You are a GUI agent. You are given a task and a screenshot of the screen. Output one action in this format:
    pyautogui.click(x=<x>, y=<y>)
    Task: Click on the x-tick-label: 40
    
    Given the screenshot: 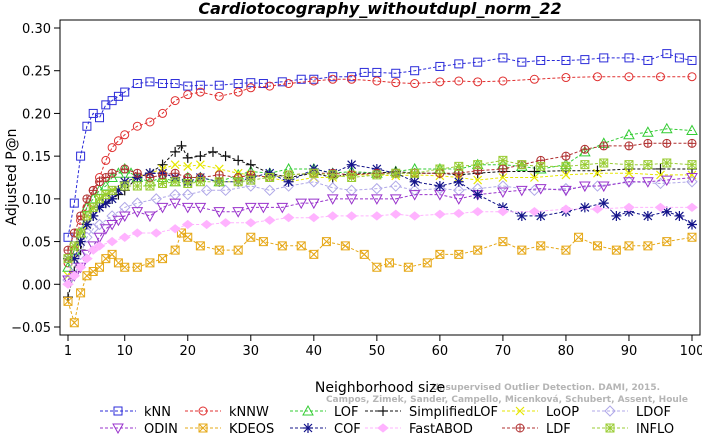 What is the action you would take?
    pyautogui.click(x=314, y=351)
    